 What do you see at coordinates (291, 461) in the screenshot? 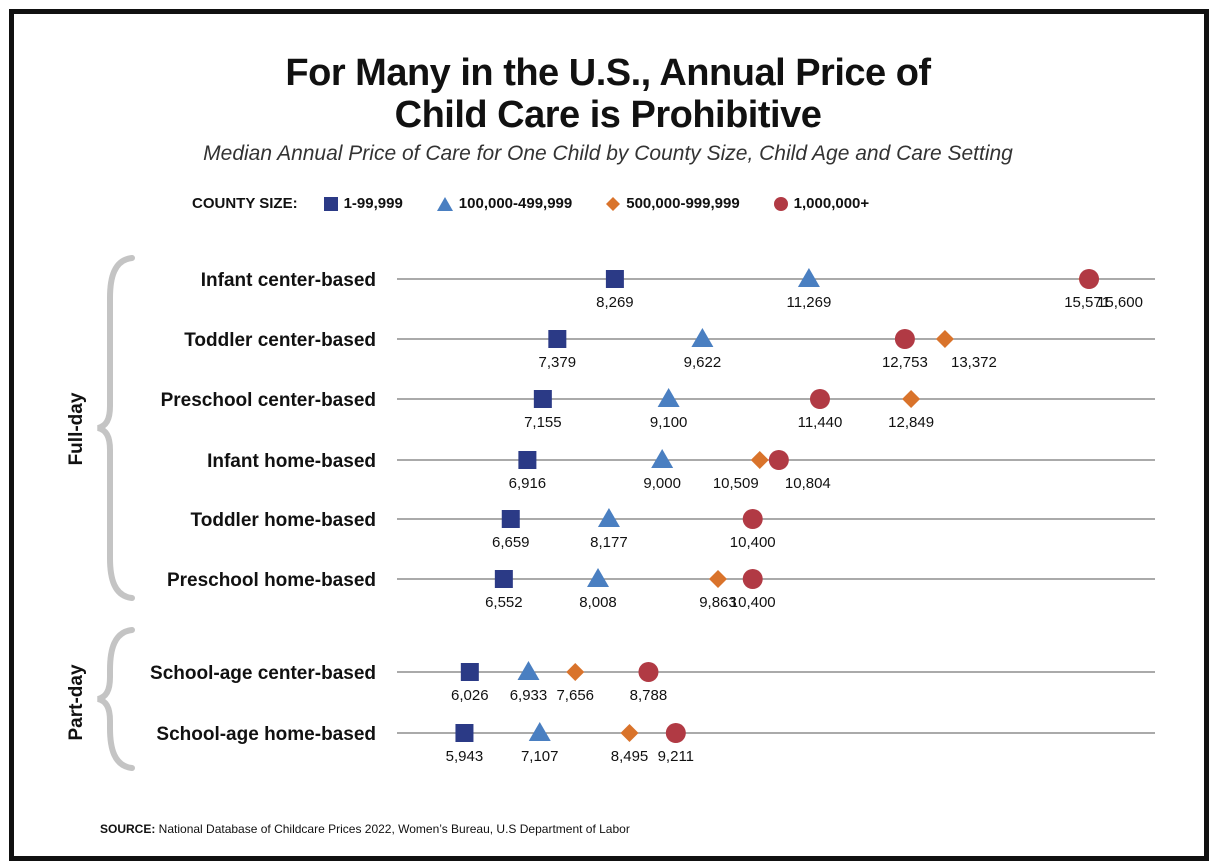
I see `row-label: Infant home-based` at bounding box center [291, 461].